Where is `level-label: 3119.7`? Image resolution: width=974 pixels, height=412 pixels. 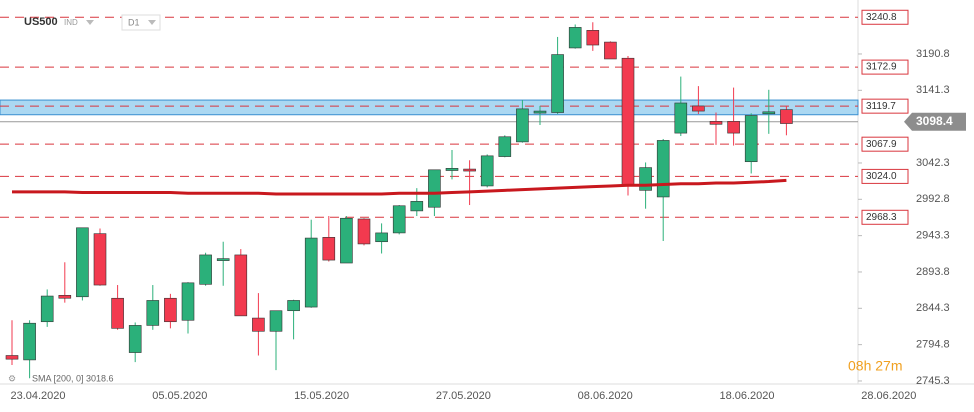
level-label: 3119.7 is located at coordinates (881, 106).